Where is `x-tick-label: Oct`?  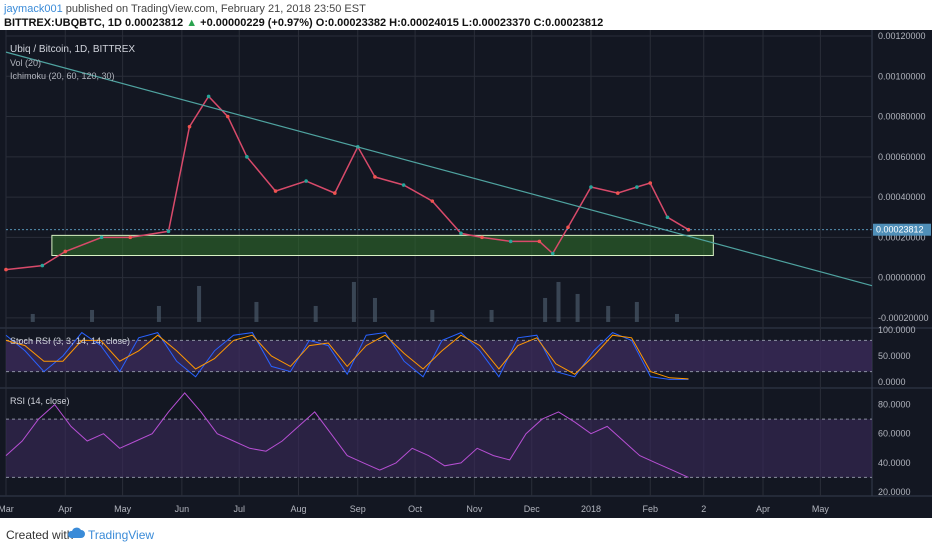
x-tick-label: Oct is located at coordinates (415, 509).